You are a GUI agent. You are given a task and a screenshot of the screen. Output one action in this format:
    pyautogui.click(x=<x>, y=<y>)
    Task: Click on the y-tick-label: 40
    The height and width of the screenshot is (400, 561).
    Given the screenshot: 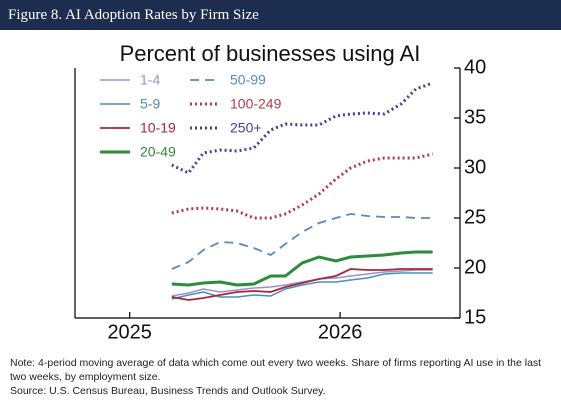 What is the action you would take?
    pyautogui.click(x=475, y=67)
    